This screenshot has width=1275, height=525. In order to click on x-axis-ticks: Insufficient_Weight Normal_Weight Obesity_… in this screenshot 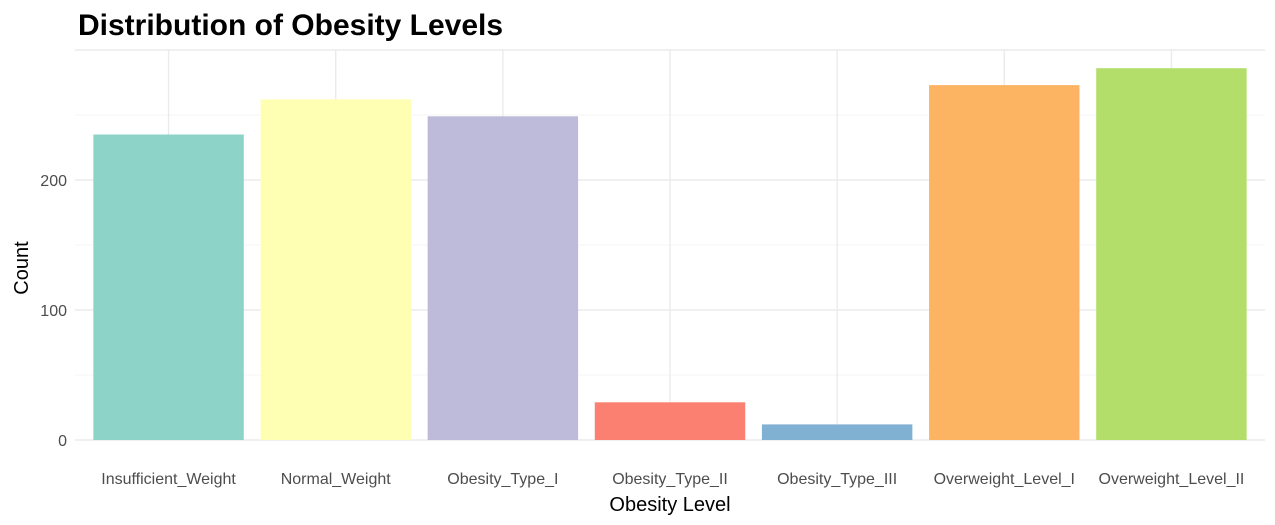, I will do `click(672, 479)`.